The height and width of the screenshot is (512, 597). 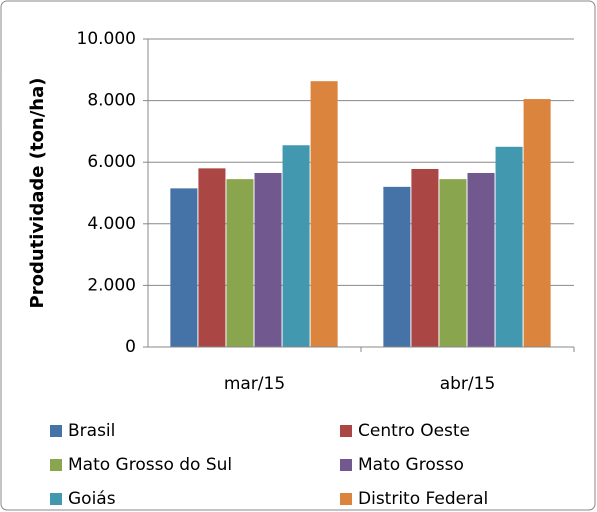 What do you see at coordinates (150, 465) in the screenshot?
I see `legend-label: Mato Grosso do Sul` at bounding box center [150, 465].